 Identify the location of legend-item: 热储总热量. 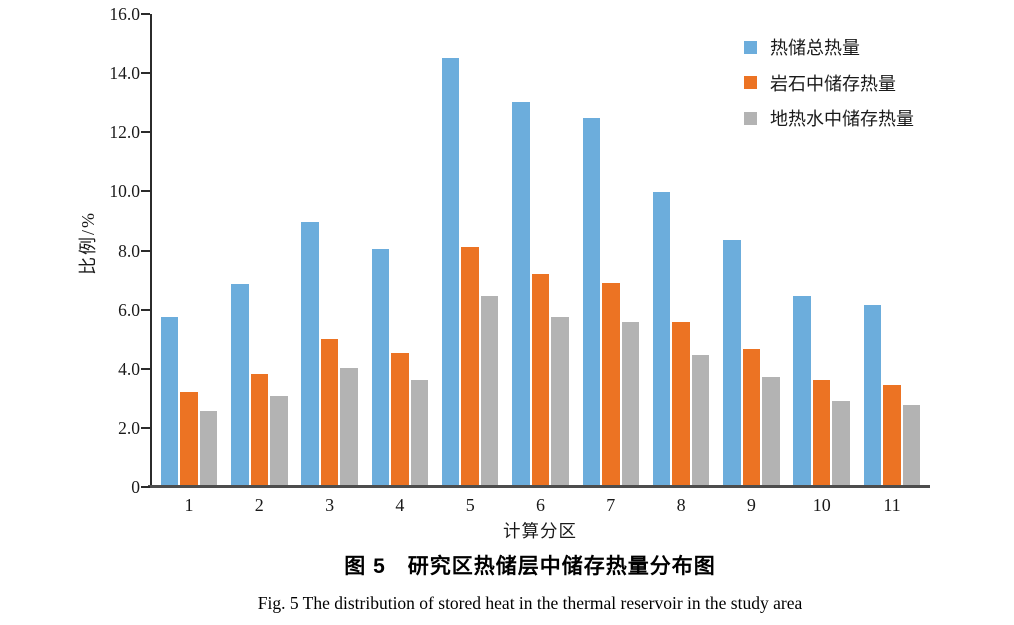
(829, 47).